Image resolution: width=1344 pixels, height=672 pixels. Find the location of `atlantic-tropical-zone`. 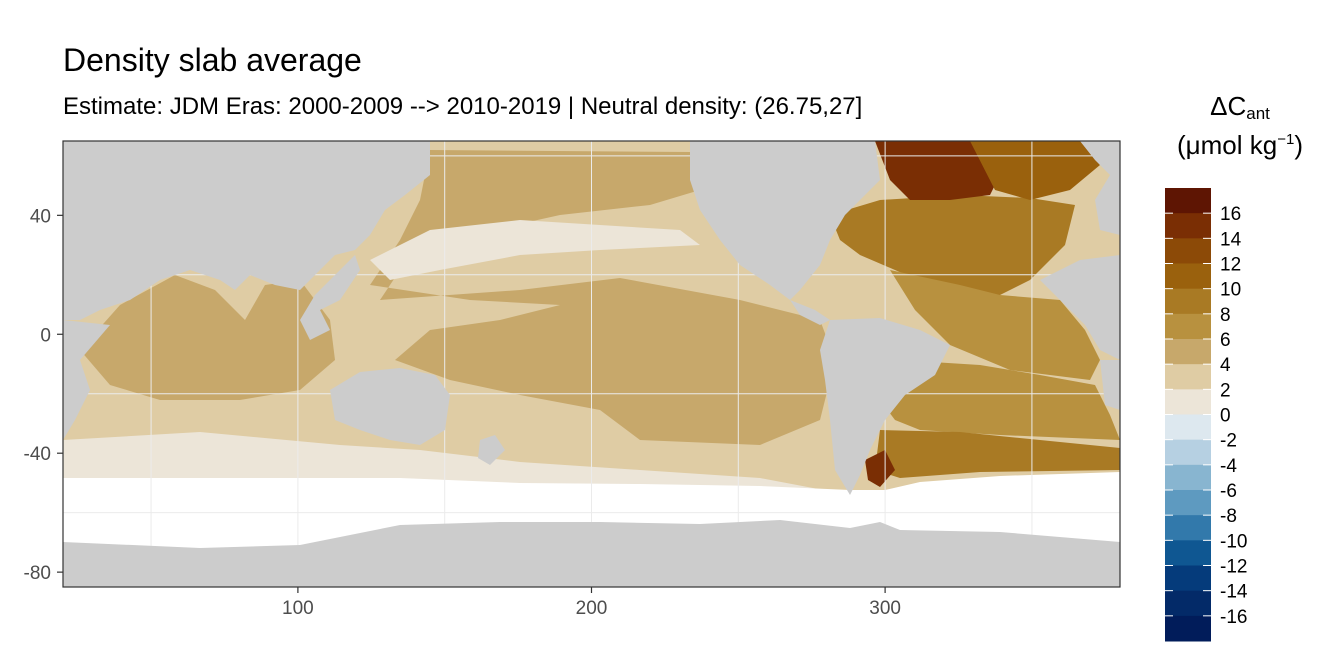

atlantic-tropical-zone is located at coordinates (995, 325).